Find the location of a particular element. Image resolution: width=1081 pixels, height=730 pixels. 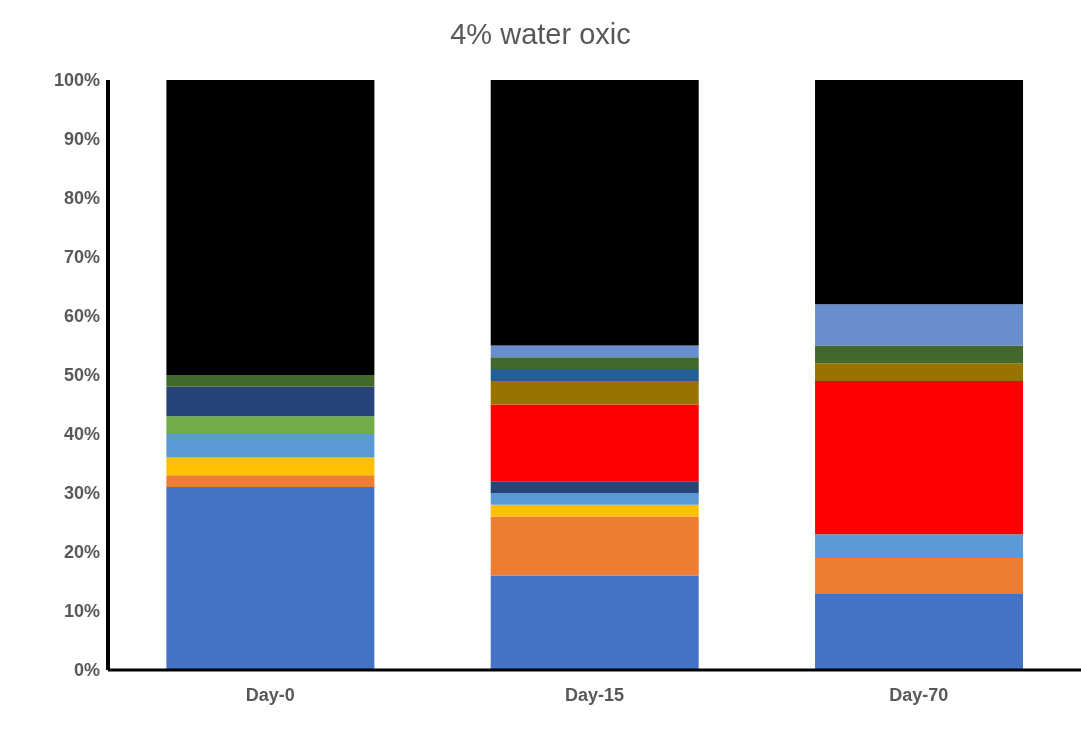

x-tick-label: Day-0 is located at coordinates (270, 694).